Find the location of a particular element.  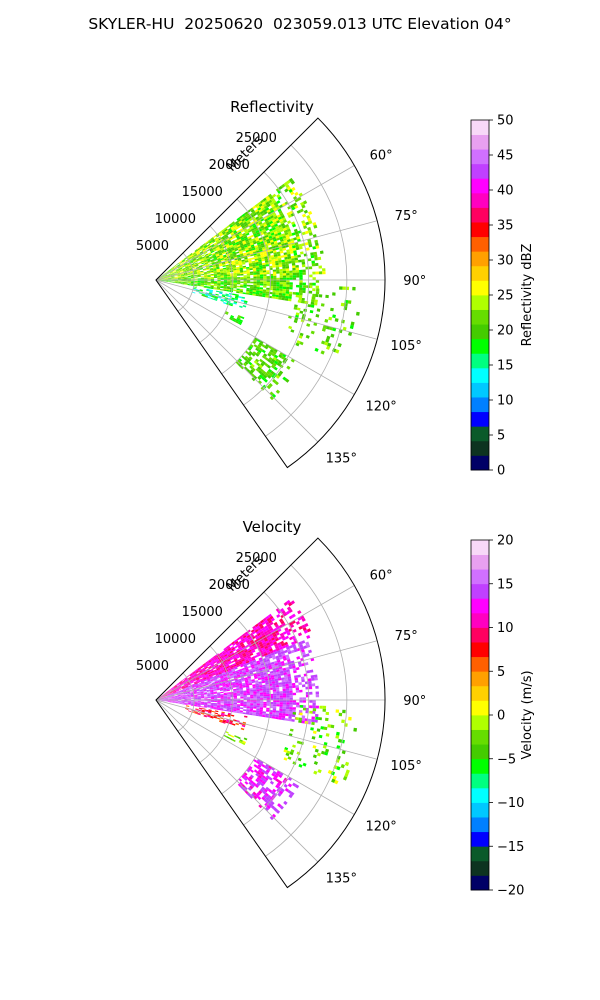

azimuth-tick-label: 120° is located at coordinates (380, 826).